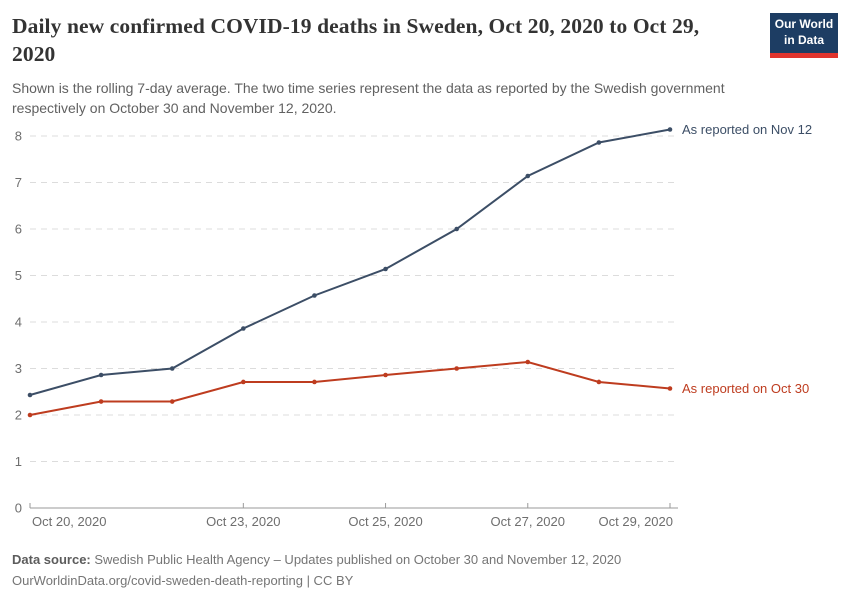 The height and width of the screenshot is (600, 850). What do you see at coordinates (528, 521) in the screenshot?
I see `x-axis-tick-label: Oct 27, 2020` at bounding box center [528, 521].